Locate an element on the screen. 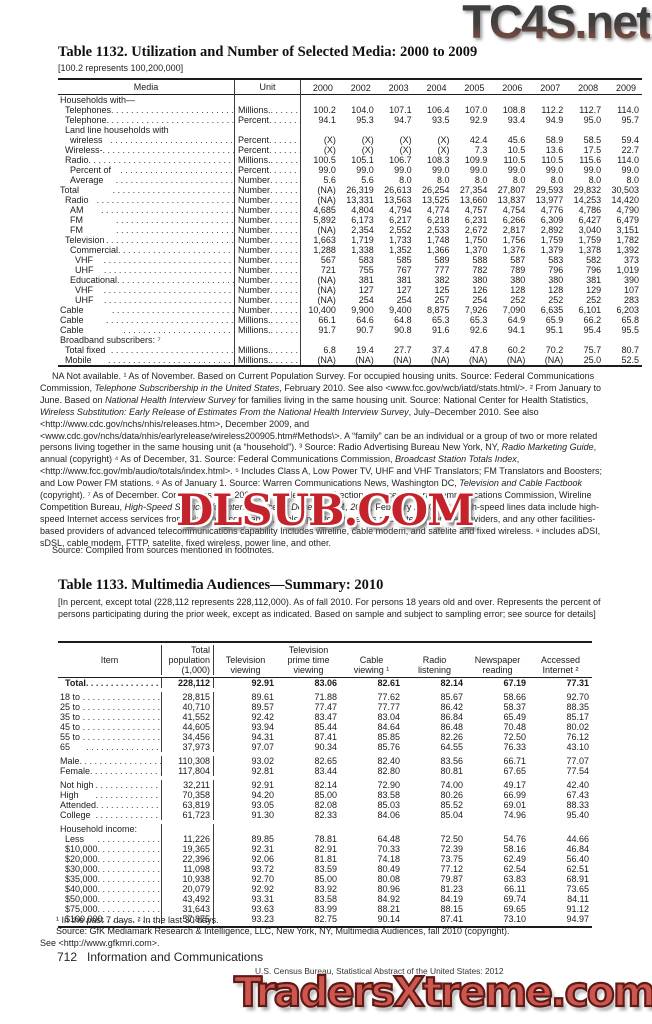 The width and height of the screenshot is (652, 1024). value-cell: 588 is located at coordinates (480, 260).